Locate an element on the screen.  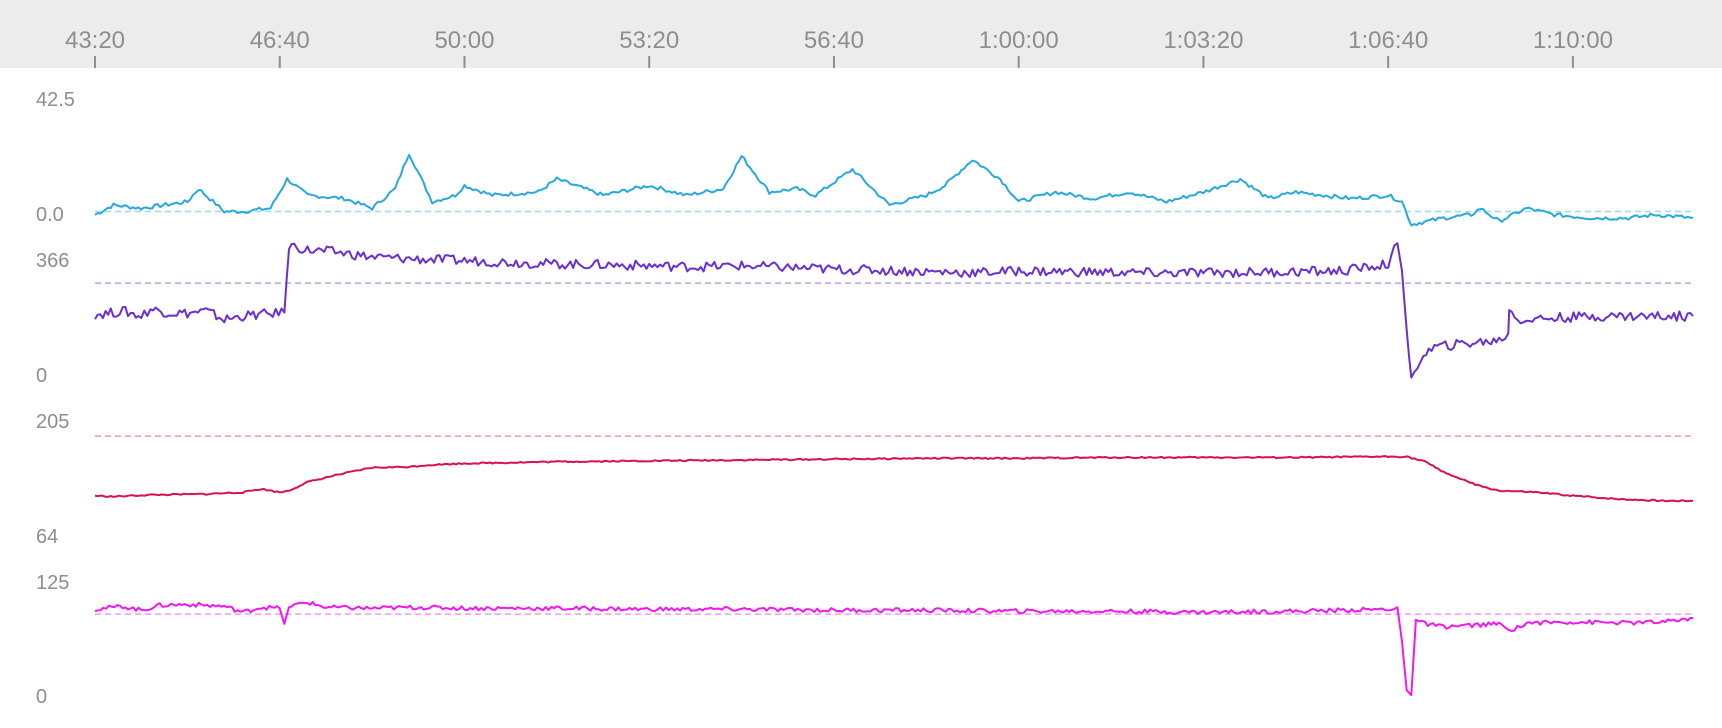
time-tick-label: 1:00:00 is located at coordinates (1019, 40).